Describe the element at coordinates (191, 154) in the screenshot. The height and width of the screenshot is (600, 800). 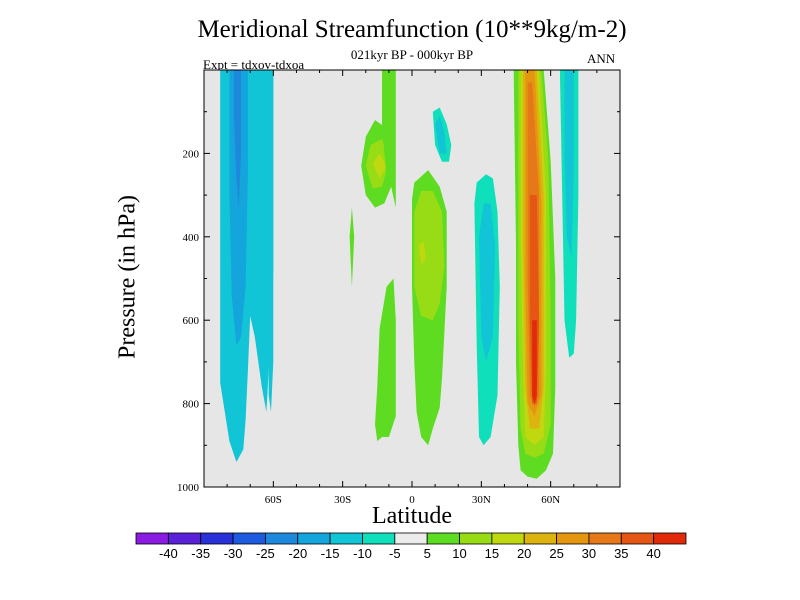
I see `y-tick-label: 200` at that location.